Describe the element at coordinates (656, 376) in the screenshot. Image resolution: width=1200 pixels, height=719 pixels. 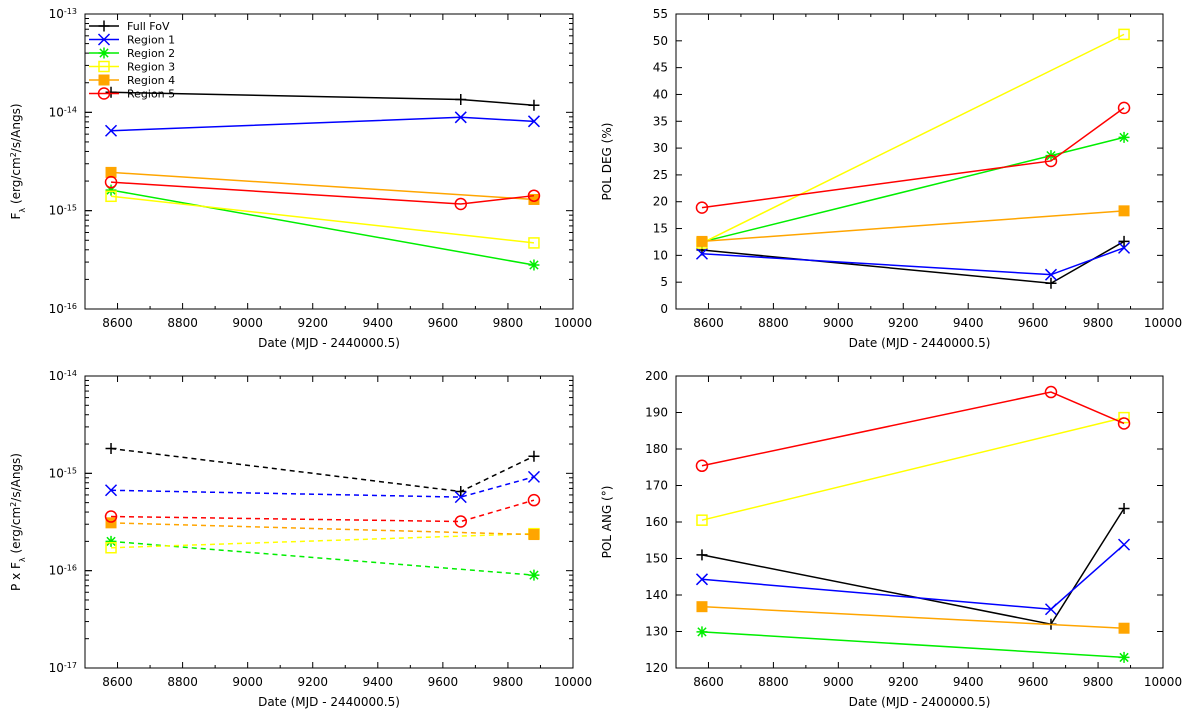
I see `y-tick-label: 200` at that location.